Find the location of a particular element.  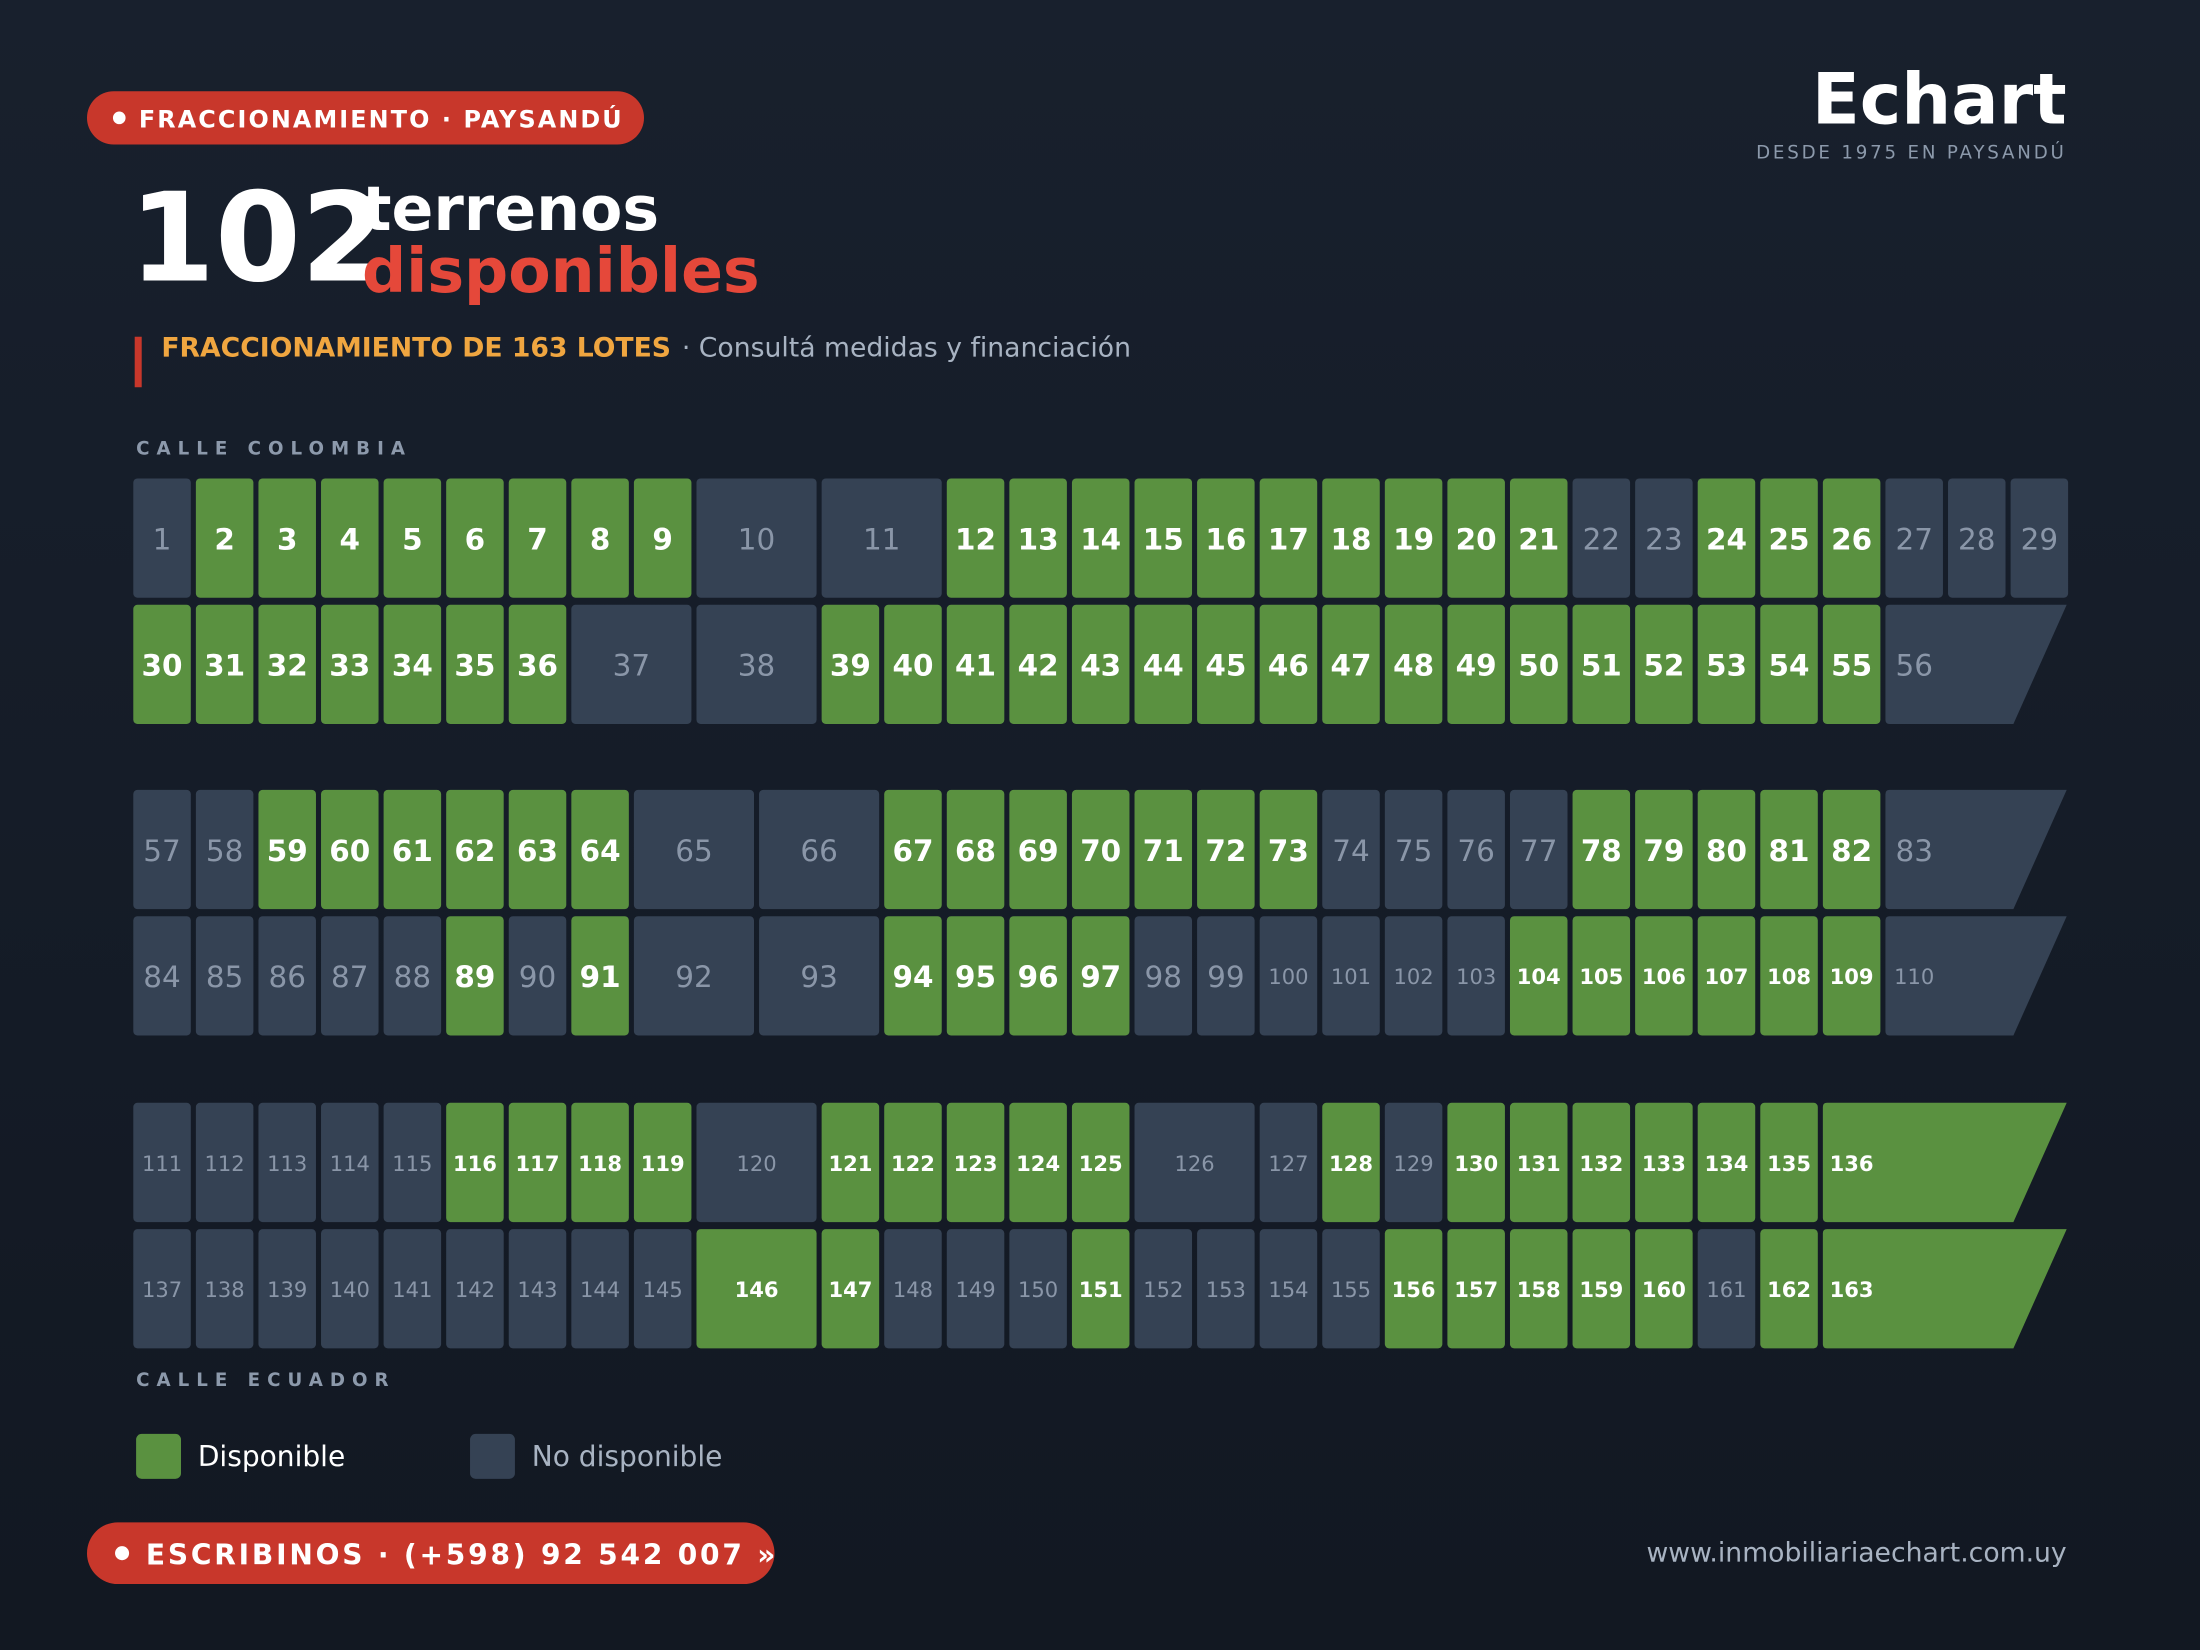

lot-number: 61 is located at coordinates (412, 851).